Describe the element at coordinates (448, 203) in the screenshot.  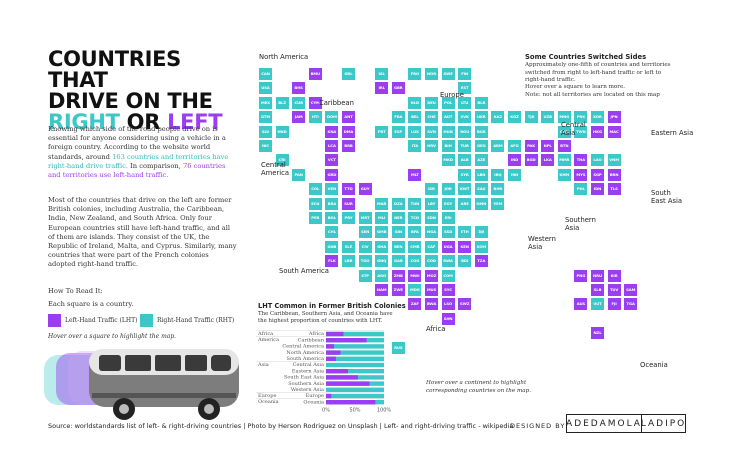
I see `country-tile-egy: EGY` at that location.